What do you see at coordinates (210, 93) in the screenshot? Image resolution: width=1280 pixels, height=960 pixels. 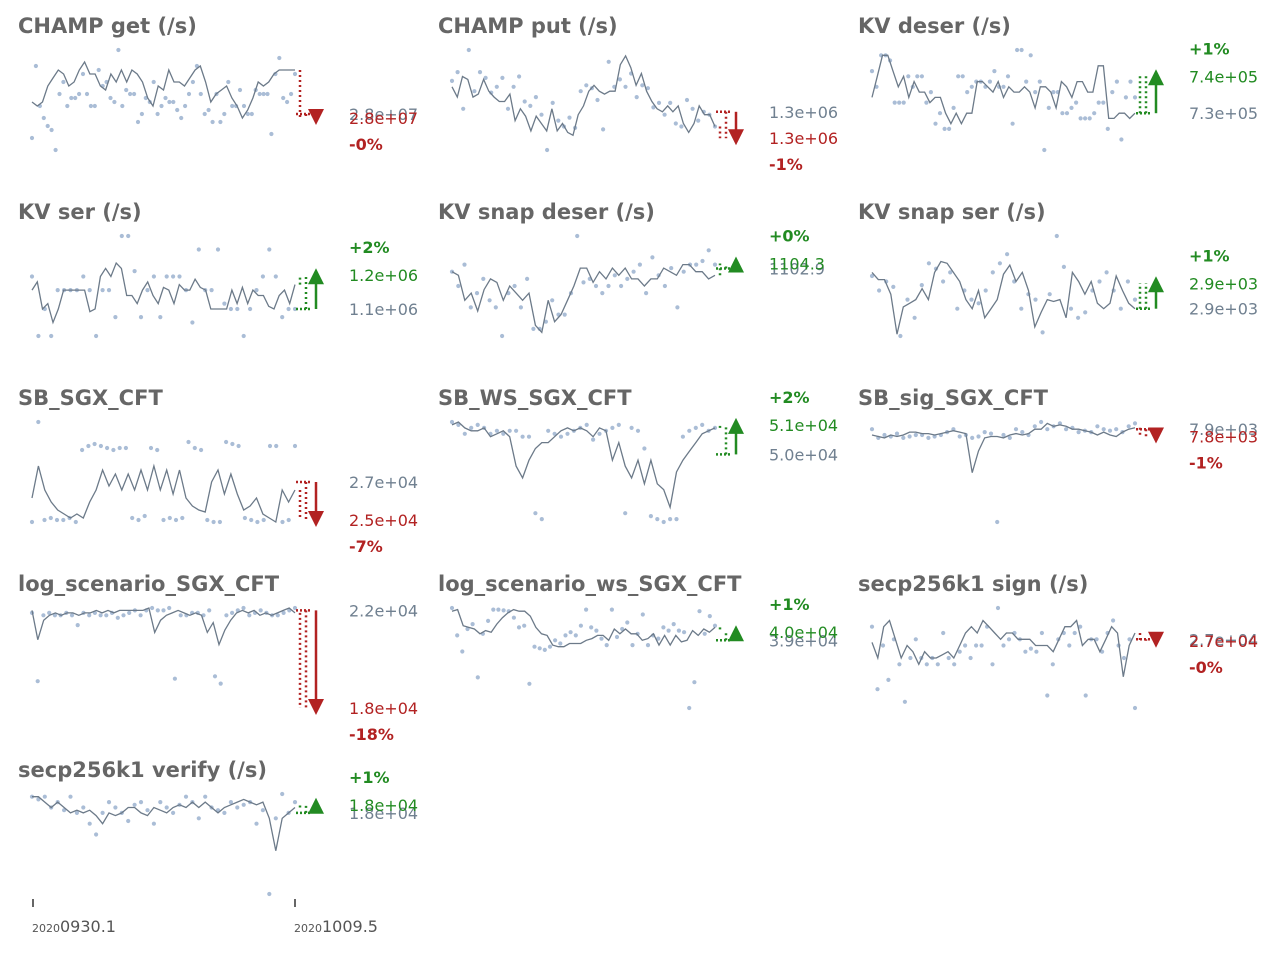 I see `sparkline-panel: CHAMP get (/s) 2.8e+07 2.8e+07 -0%` at bounding box center [210, 93].